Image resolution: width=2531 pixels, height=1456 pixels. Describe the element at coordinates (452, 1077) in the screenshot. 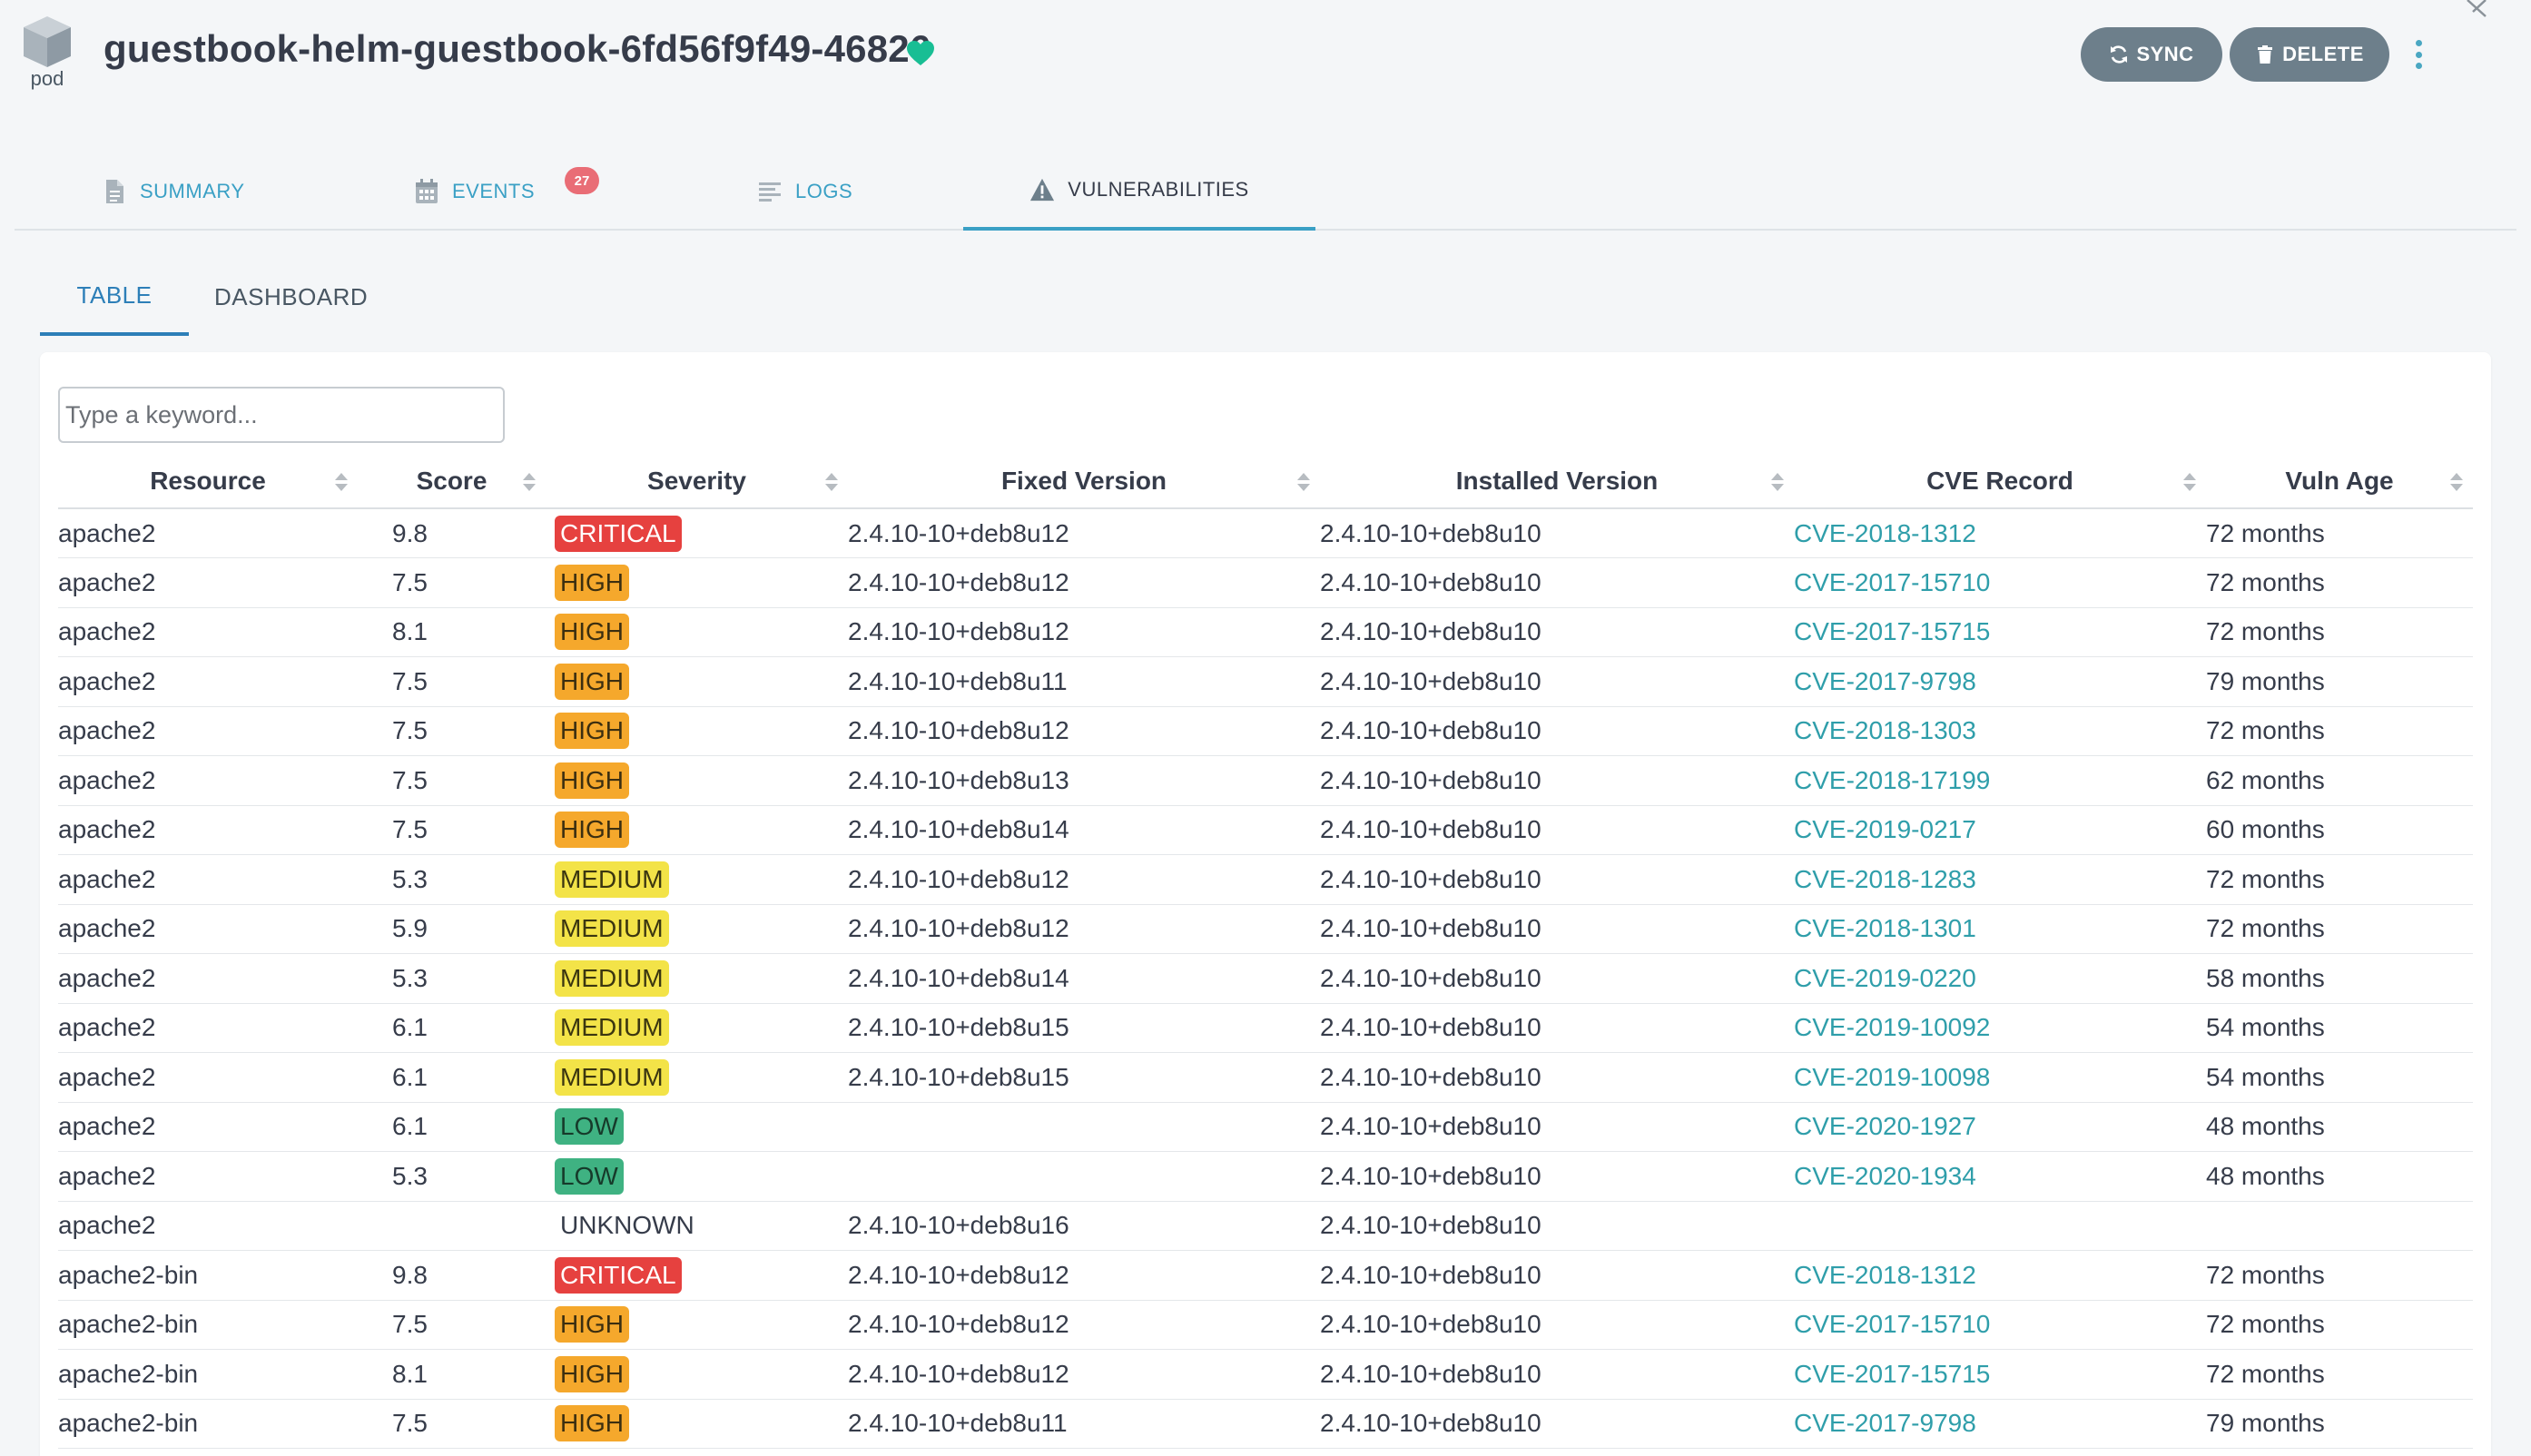

I see `cell-score: 6.1` at that location.